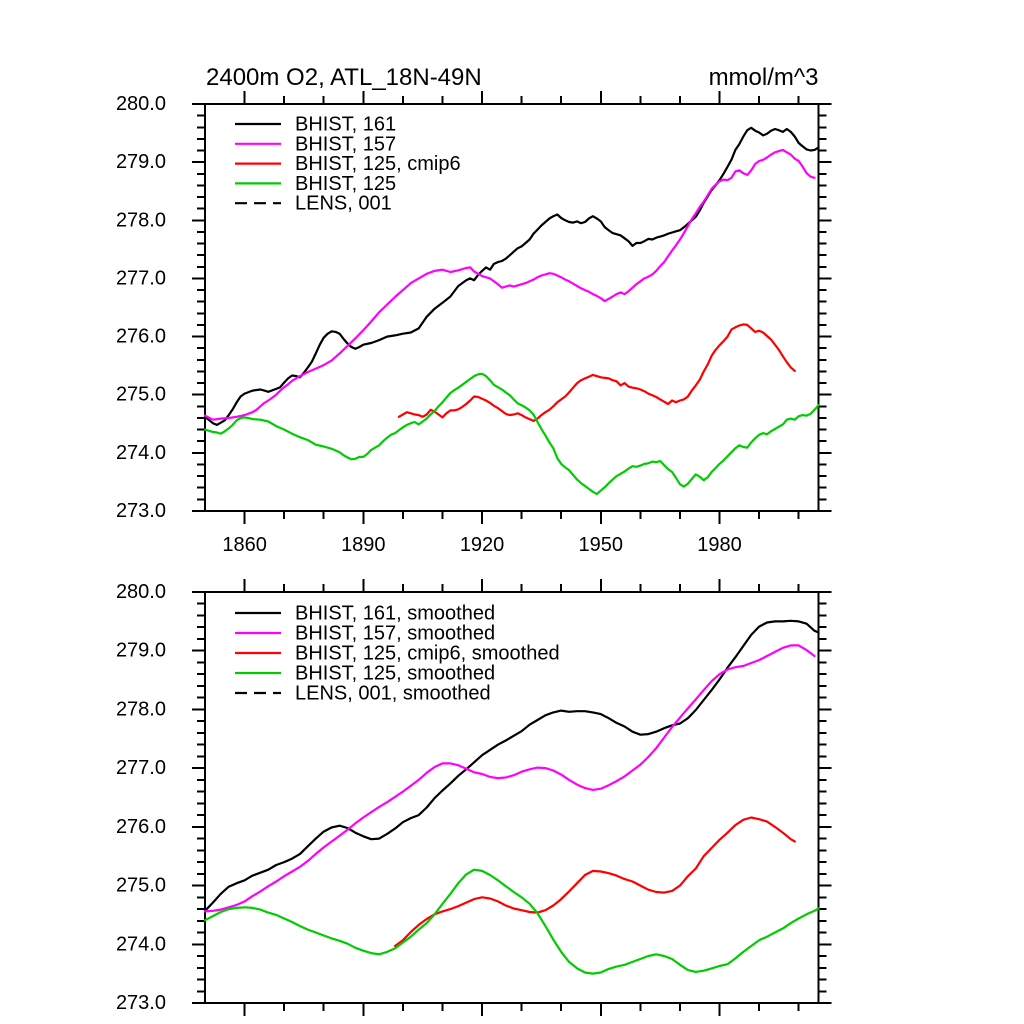 The height and width of the screenshot is (1024, 1024). I want to click on legend-entry-bhist-157-smoothed: BHIST, 157, smoothed, so click(365, 634).